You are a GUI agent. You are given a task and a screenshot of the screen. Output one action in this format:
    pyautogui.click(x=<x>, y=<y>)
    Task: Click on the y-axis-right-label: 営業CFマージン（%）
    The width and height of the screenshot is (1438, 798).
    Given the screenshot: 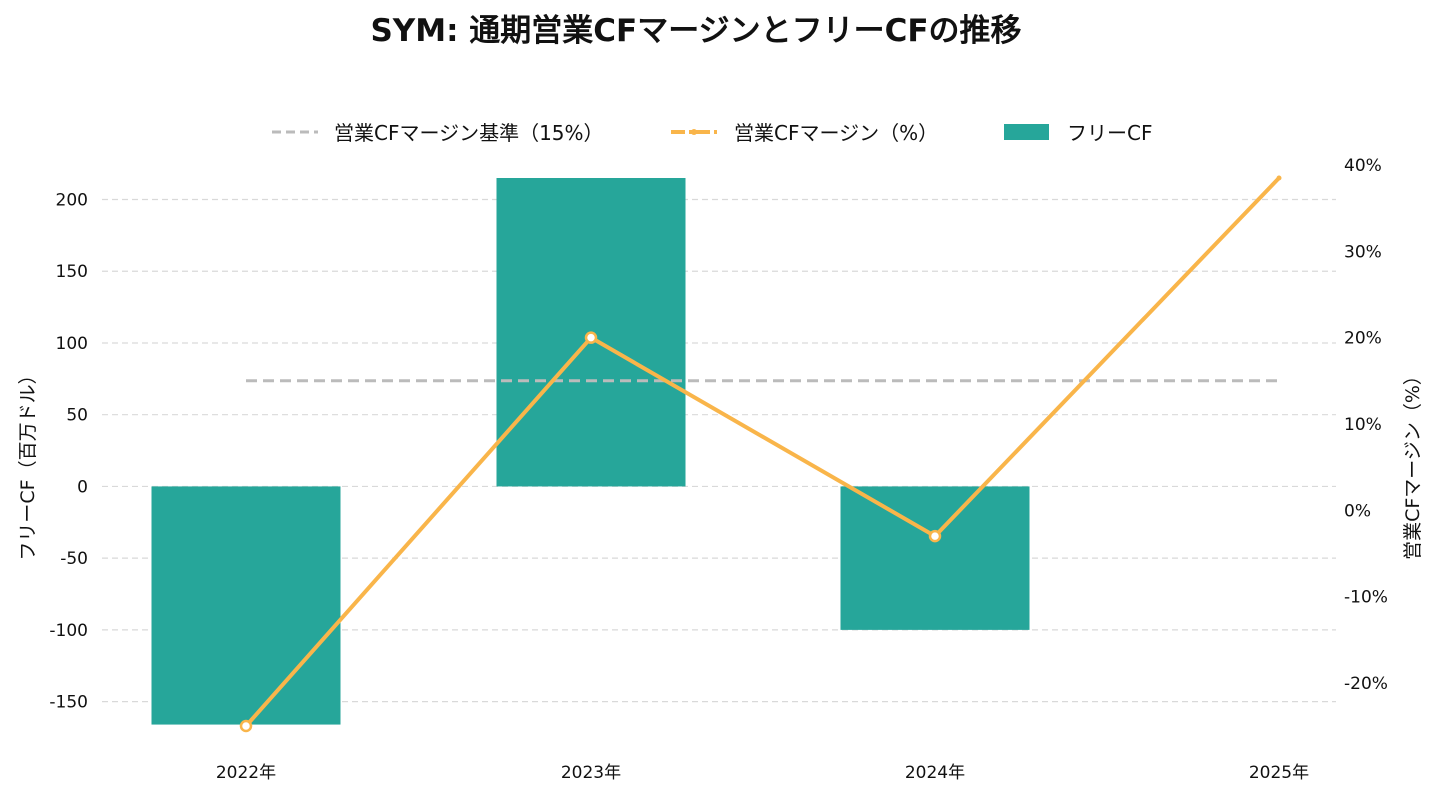 What is the action you would take?
    pyautogui.click(x=1413, y=463)
    